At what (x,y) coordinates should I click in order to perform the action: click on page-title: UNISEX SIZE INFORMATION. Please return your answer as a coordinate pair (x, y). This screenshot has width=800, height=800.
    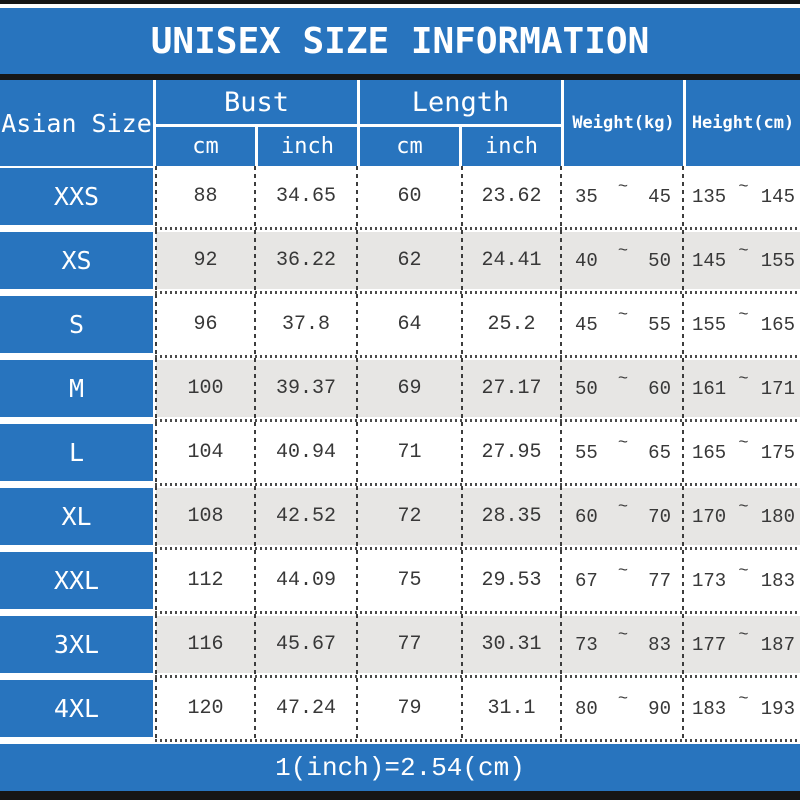
    Looking at the image, I should click on (400, 41).